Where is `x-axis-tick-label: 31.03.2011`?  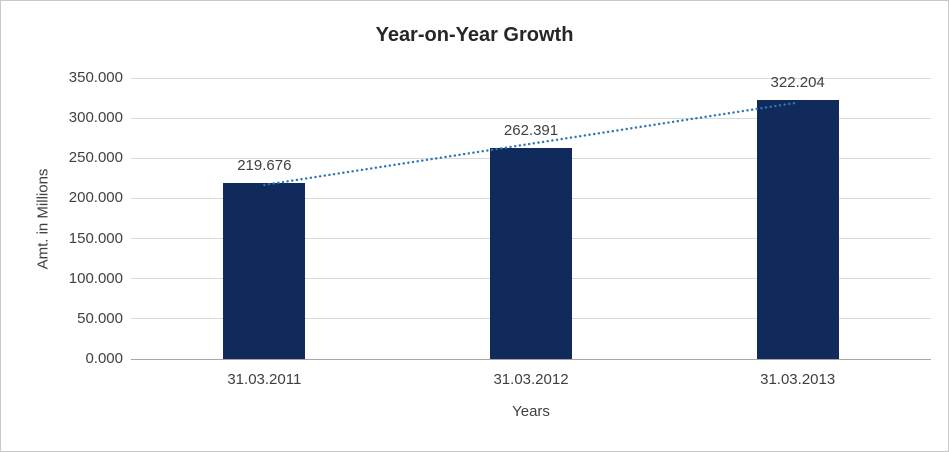
x-axis-tick-label: 31.03.2011 is located at coordinates (264, 379).